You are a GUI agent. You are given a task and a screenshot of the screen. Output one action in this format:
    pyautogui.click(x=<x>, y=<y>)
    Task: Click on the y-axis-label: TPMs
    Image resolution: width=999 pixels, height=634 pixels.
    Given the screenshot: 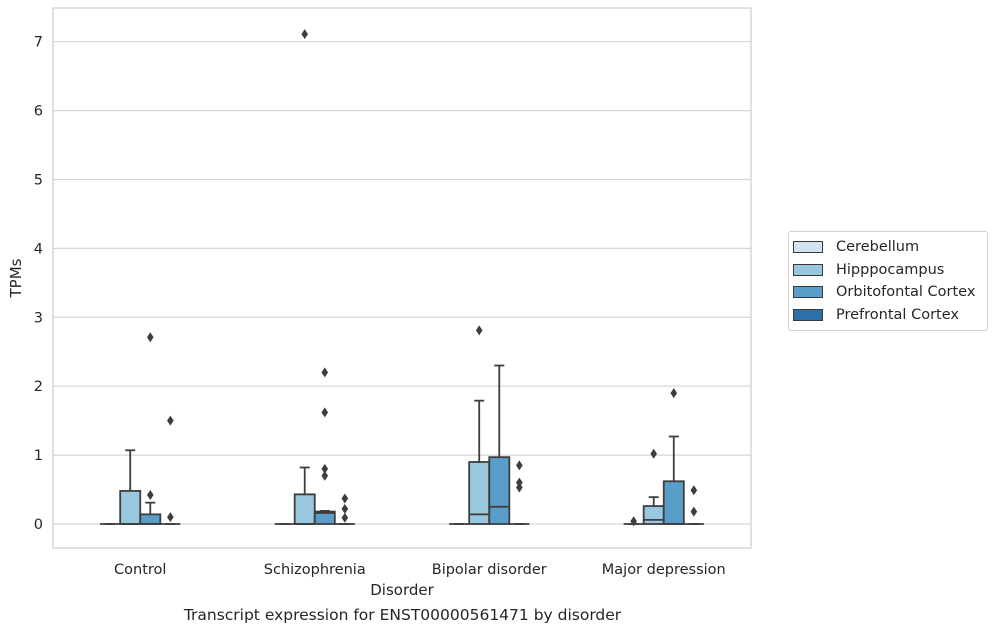 What is the action you would take?
    pyautogui.click(x=16, y=278)
    